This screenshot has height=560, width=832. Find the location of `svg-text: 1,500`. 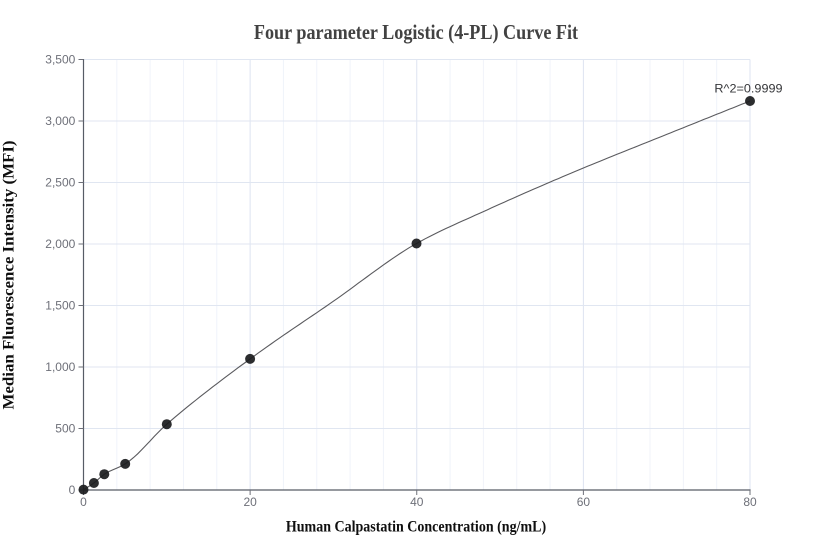

svg-text: 1,500 is located at coordinates (60, 306).